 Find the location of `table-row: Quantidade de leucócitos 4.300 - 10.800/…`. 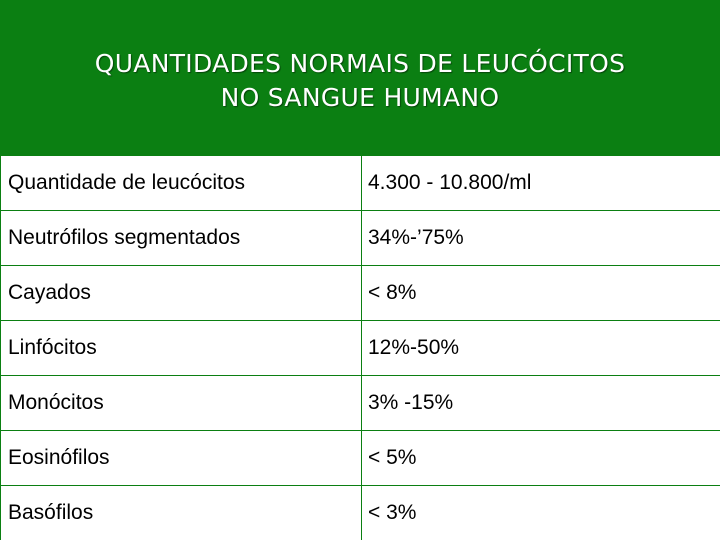

table-row: Quantidade de leucócitos 4.300 - 10.800/… is located at coordinates (360, 183).